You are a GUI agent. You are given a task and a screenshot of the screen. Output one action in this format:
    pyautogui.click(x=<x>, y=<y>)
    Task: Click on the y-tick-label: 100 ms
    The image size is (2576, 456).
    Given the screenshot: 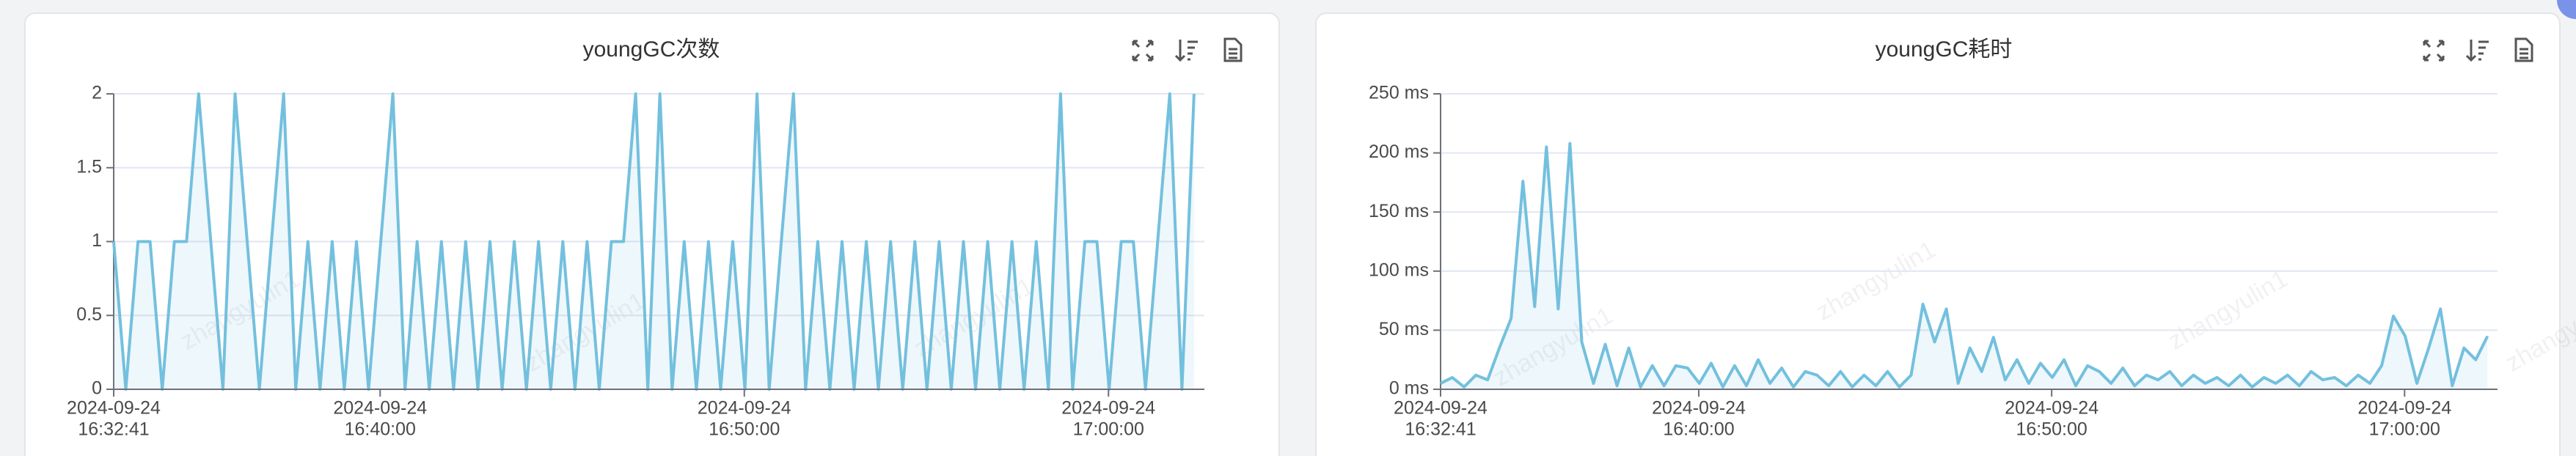 What is the action you would take?
    pyautogui.click(x=1399, y=270)
    